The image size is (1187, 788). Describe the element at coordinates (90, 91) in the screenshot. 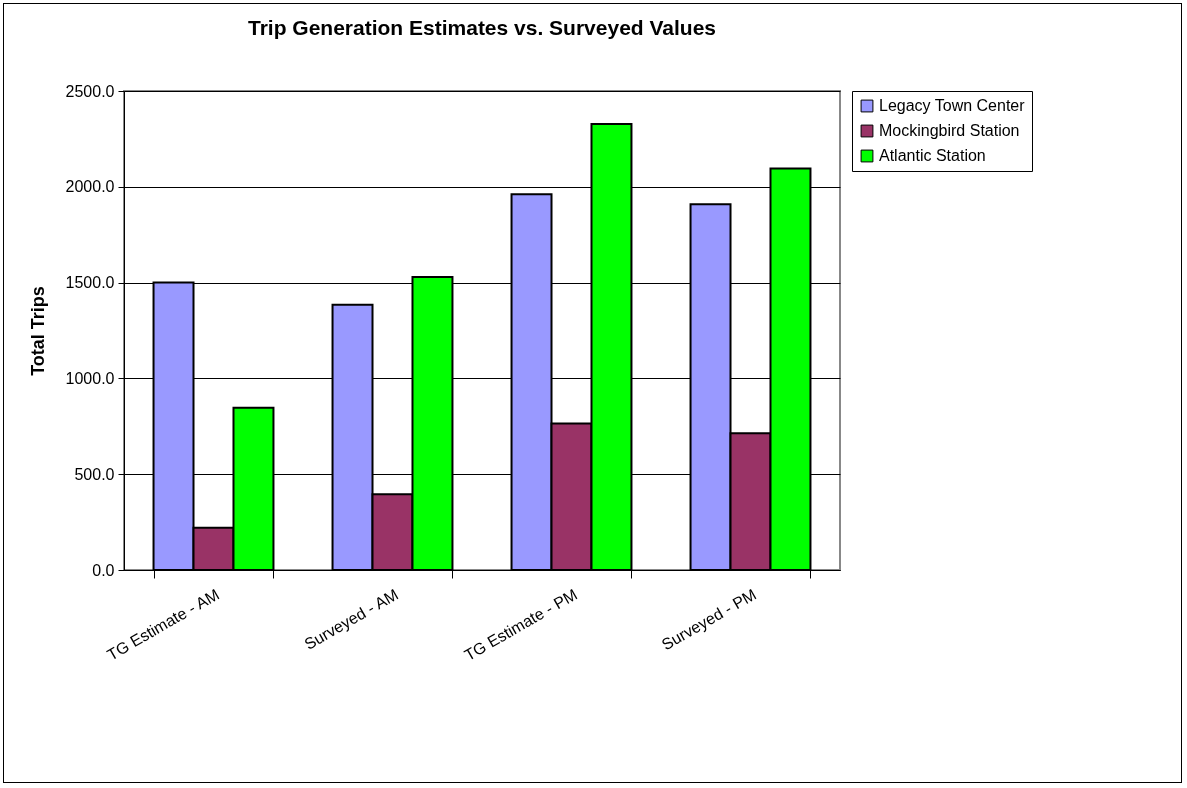

I see `y-tick-label: 2500.0` at that location.